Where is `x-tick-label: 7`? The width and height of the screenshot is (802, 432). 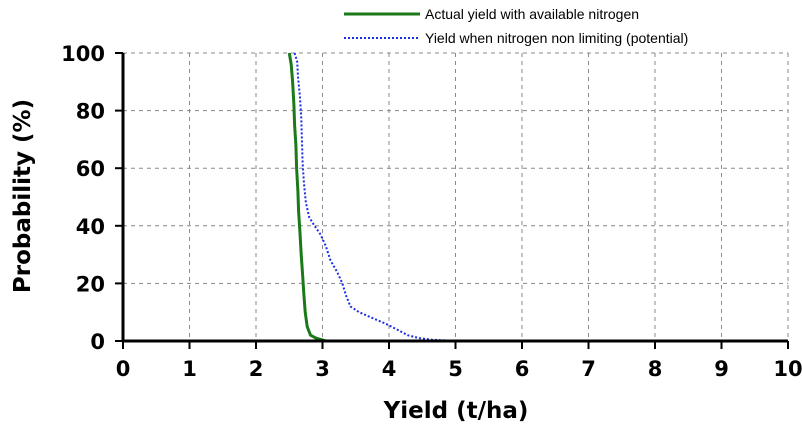
x-tick-label: 7 is located at coordinates (588, 369).